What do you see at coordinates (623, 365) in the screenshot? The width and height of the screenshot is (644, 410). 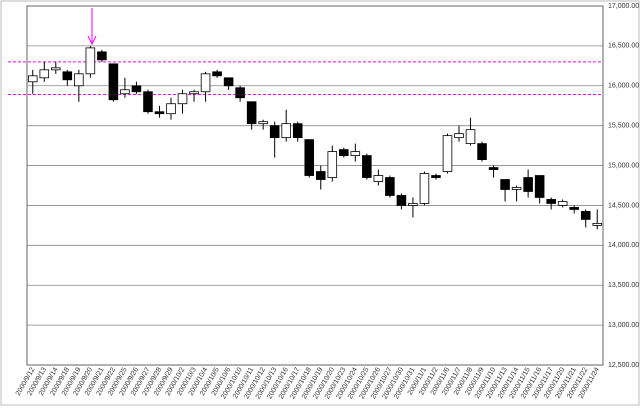 I see `y-tick-label: 12,500.00` at bounding box center [623, 365].